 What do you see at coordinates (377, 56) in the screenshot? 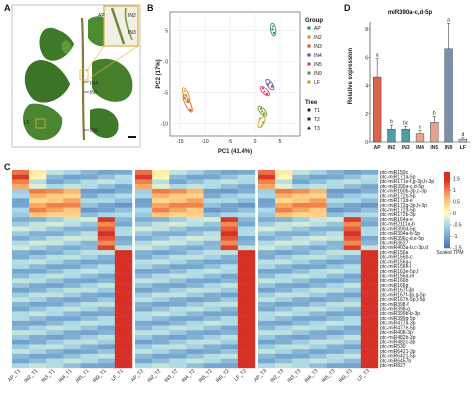
I see `significance-letter: a` at bounding box center [377, 56].